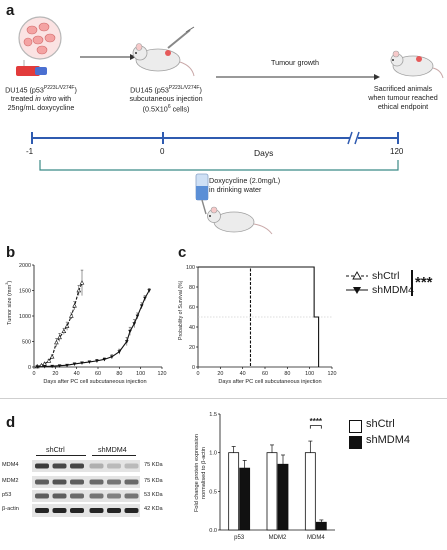  Describe the element at coordinates (316, 421) in the screenshot. I see `d-significance-stars: ****` at that location.